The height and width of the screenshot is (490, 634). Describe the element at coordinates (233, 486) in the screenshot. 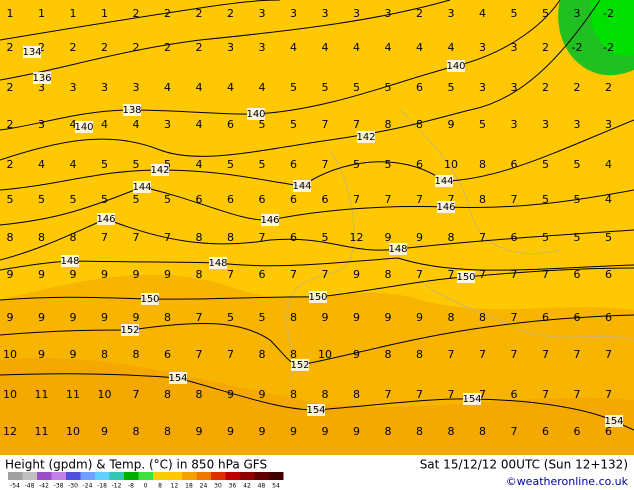

I see `colorbar-label: 36` at that location.